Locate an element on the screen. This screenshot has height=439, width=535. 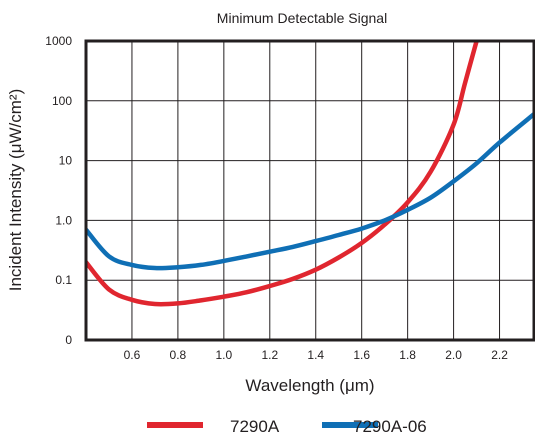
x-tick-label: 2.0 is located at coordinates (453, 355).